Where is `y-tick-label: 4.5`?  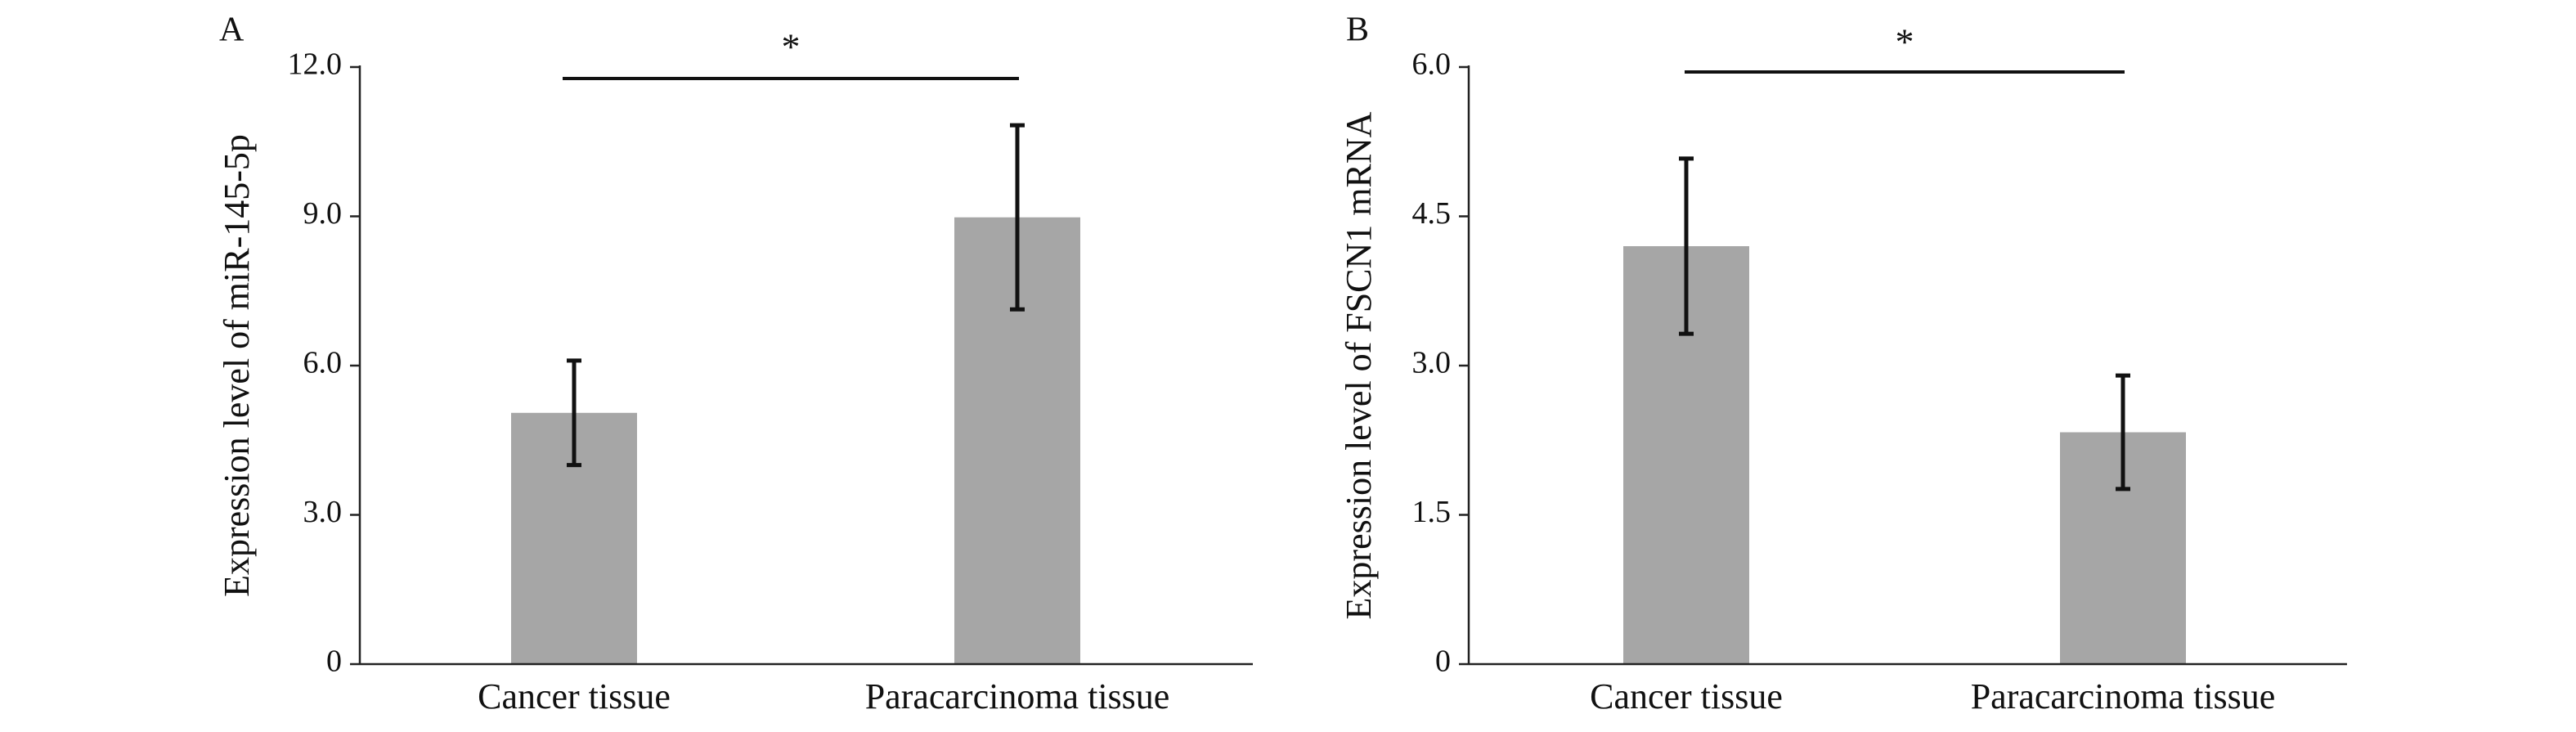
y-tick-label: 4.5 is located at coordinates (1432, 214).